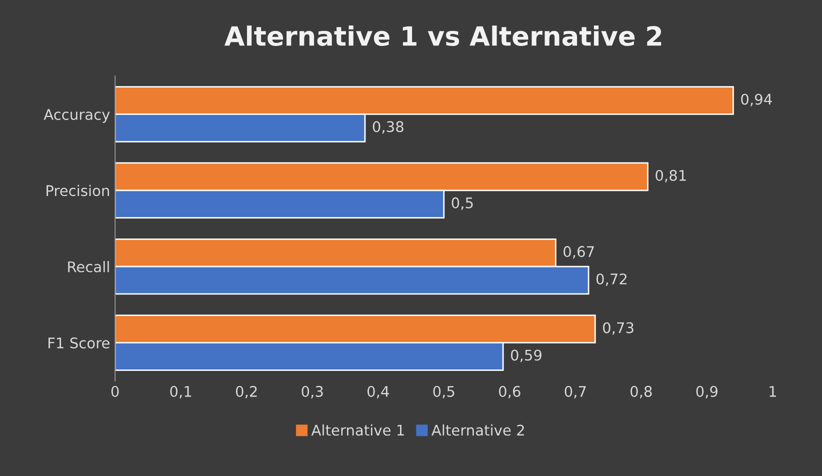 Image resolution: width=822 pixels, height=476 pixels. I want to click on x-tick-label: 0, so click(115, 391).